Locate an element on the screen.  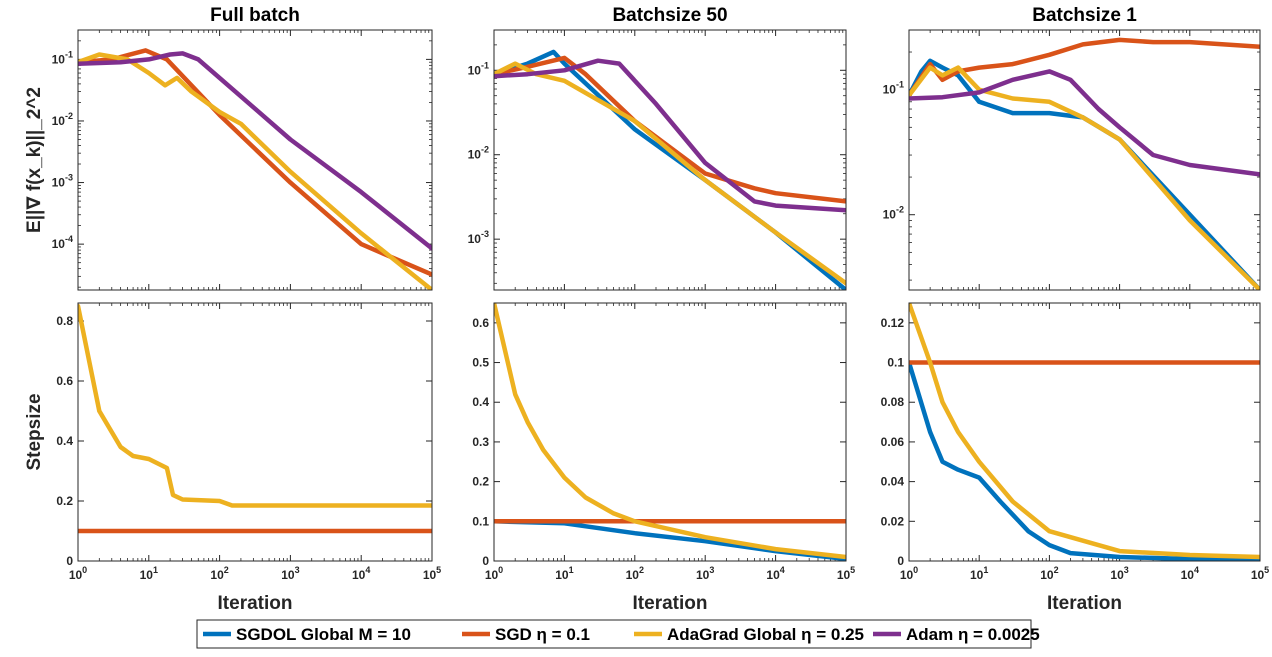
panel-3: 10⁻² 10⁻¹ Batchsize 1 is located at coordinates (1072, 148).